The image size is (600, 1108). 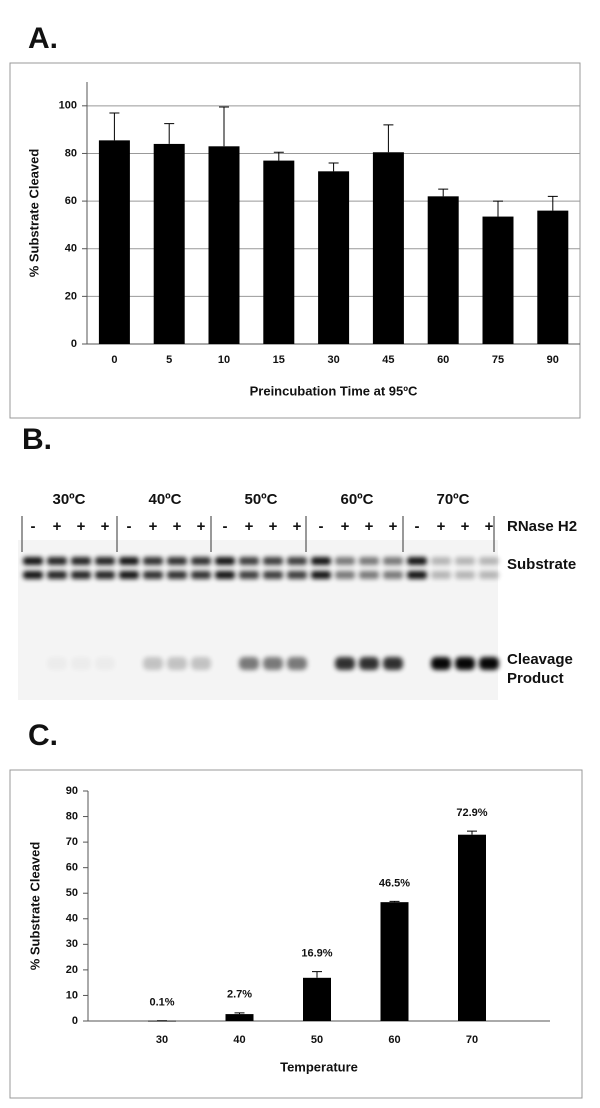 What do you see at coordinates (334, 390) in the screenshot?
I see `x-axis-title: Preincubation Time at 95ºC` at bounding box center [334, 390].